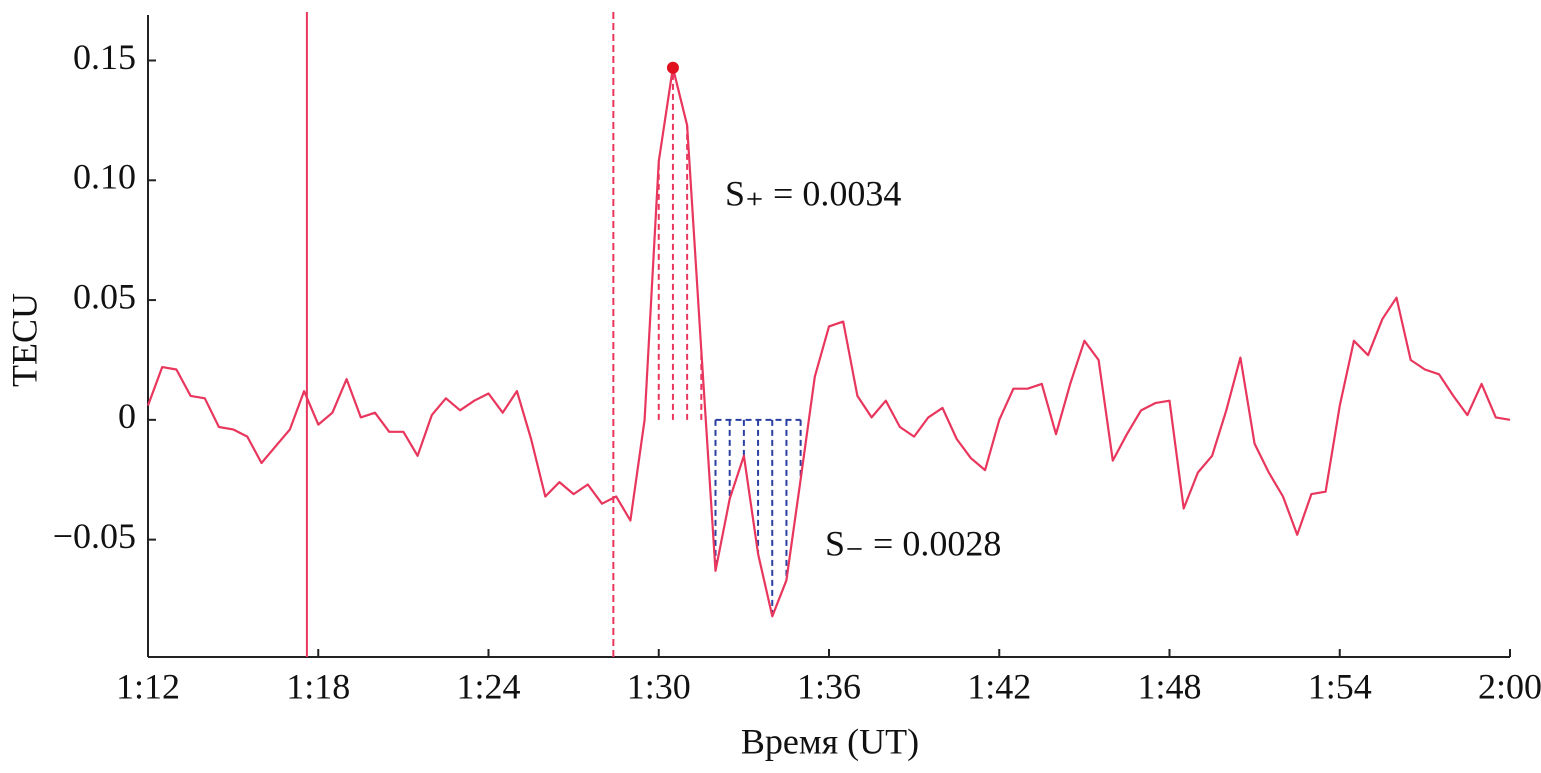 The width and height of the screenshot is (1541, 773). I want to click on x-tick-label: 1:24, so click(488, 686).